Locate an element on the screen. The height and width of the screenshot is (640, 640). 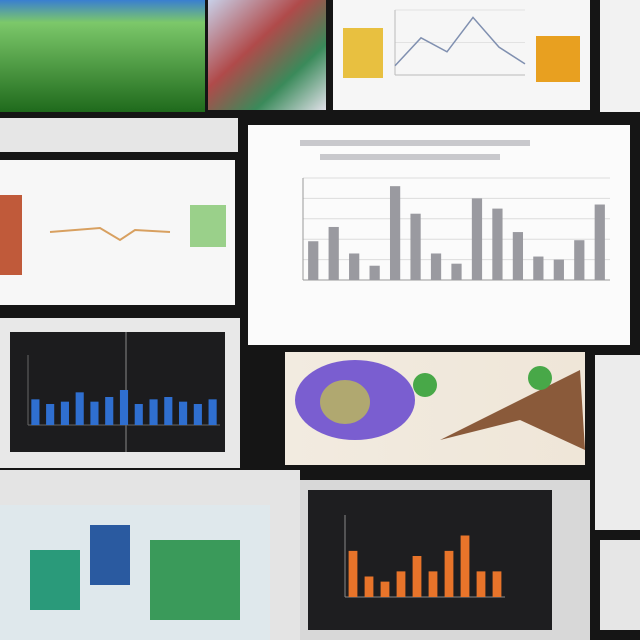
dark-chart-panel is located at coordinates (117, 392).